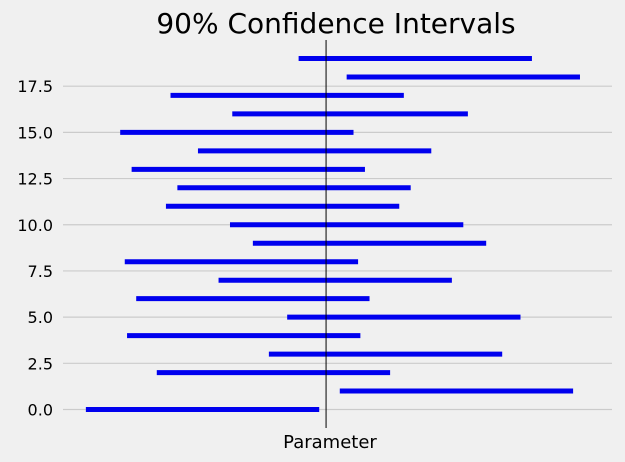  I want to click on y-tick-label: 10.0, so click(35, 225).